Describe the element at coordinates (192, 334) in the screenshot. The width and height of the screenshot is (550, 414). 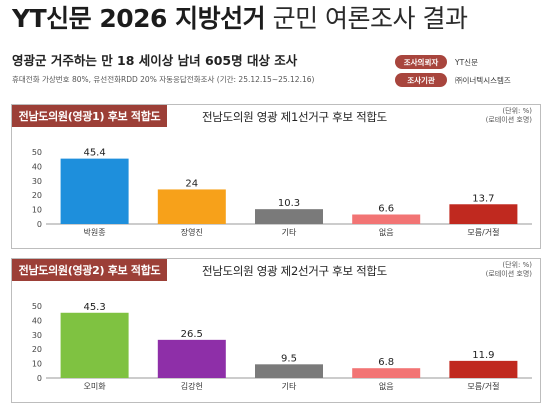
I see `bar-value-label: 26.5` at that location.